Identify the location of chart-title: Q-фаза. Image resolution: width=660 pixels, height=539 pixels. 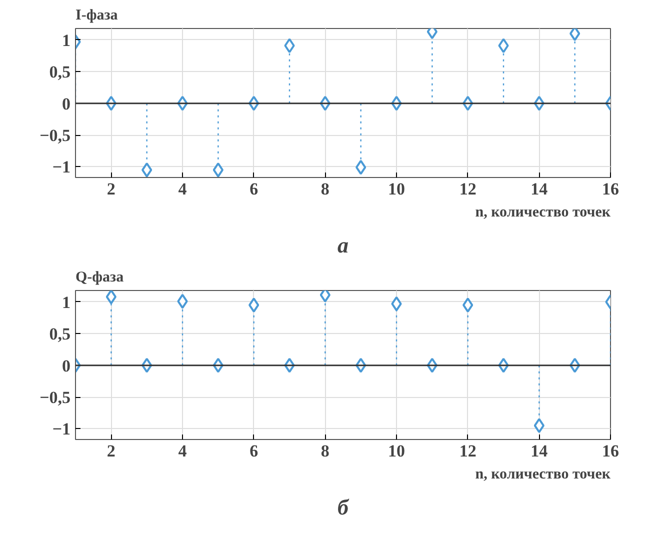
(100, 278).